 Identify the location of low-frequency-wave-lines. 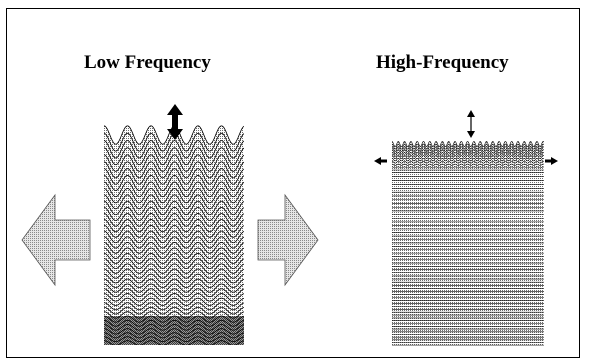
(174, 235).